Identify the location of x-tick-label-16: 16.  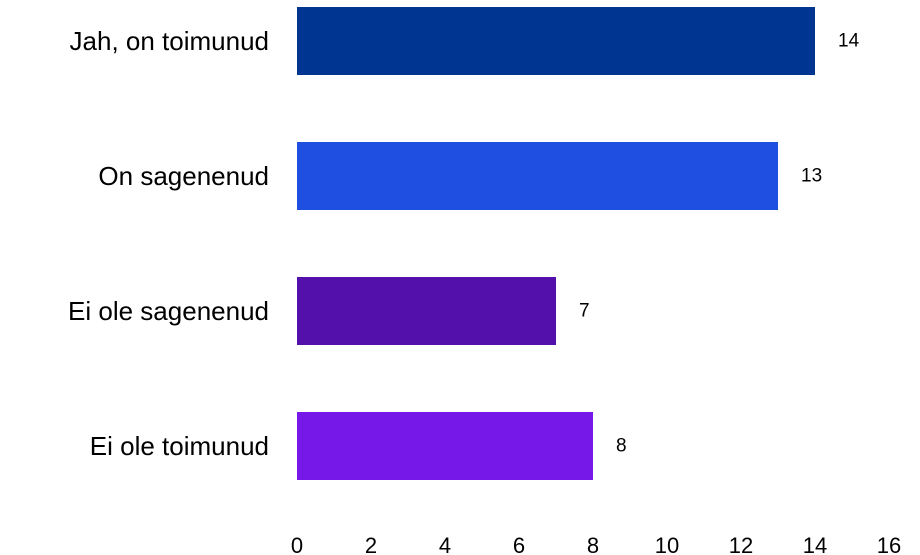
(889, 544).